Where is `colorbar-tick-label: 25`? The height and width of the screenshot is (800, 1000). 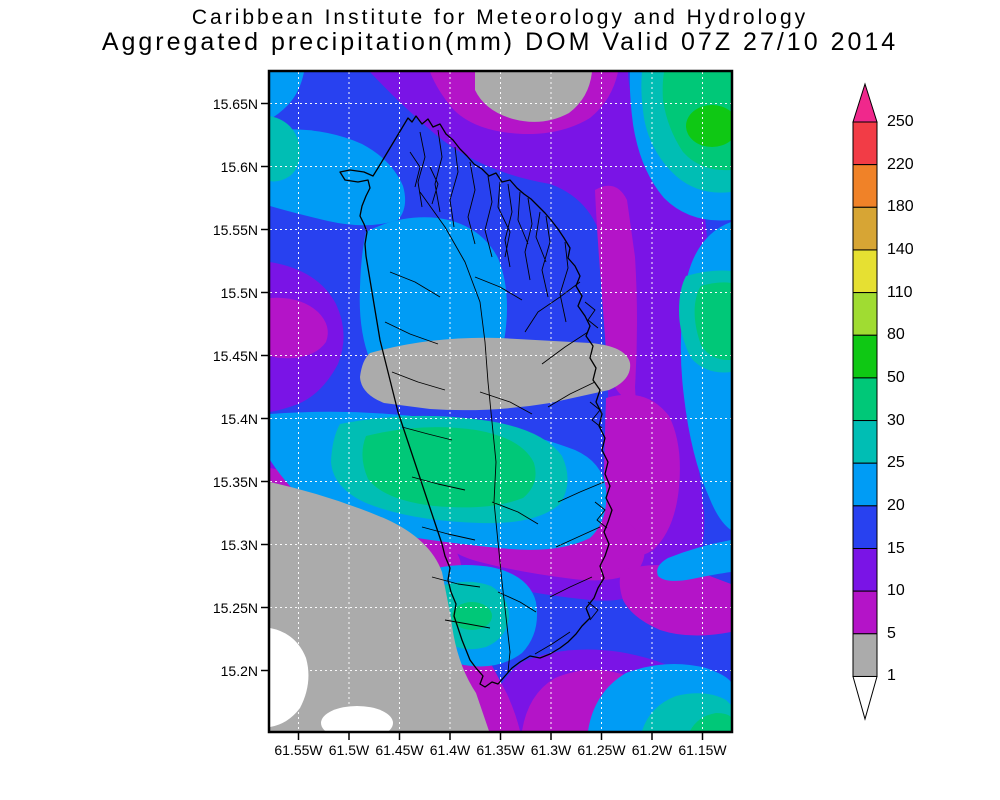 colorbar-tick-label: 25 is located at coordinates (896, 463).